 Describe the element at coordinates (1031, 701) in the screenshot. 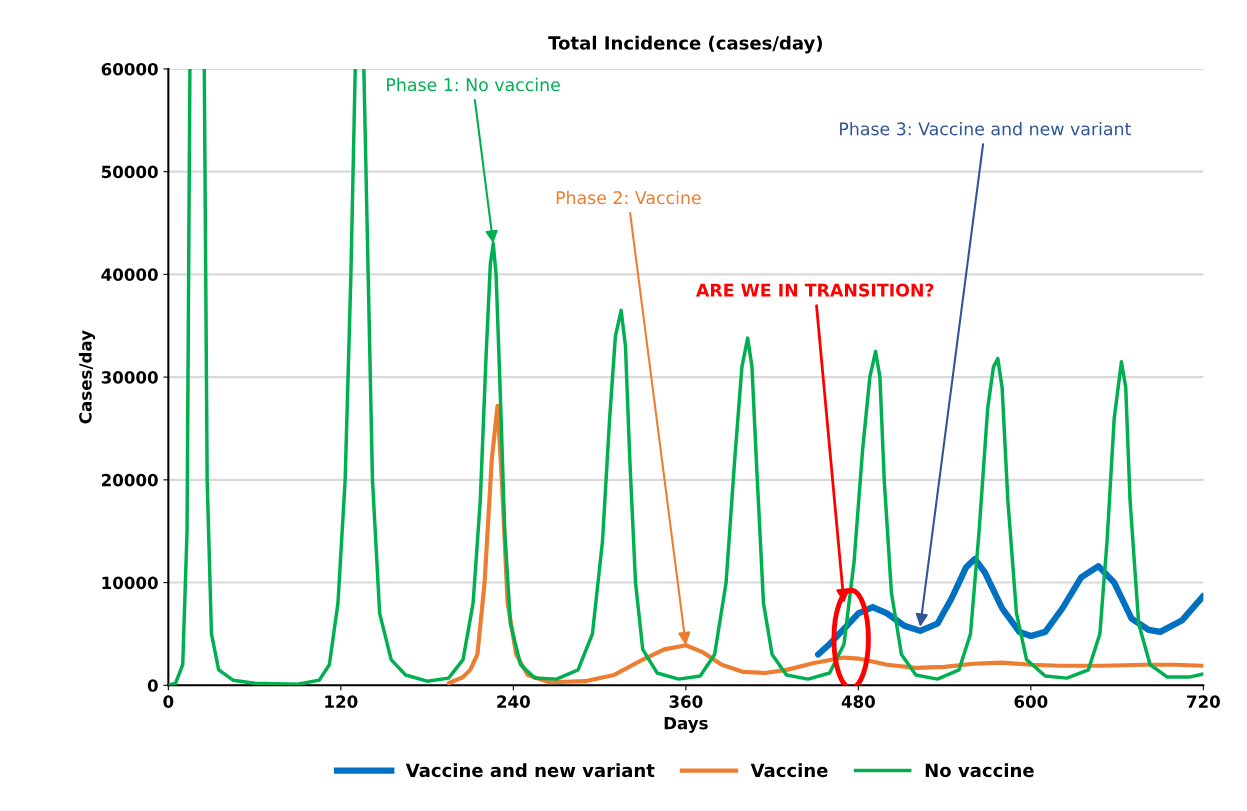

I see `x-tick-label: 600` at that location.